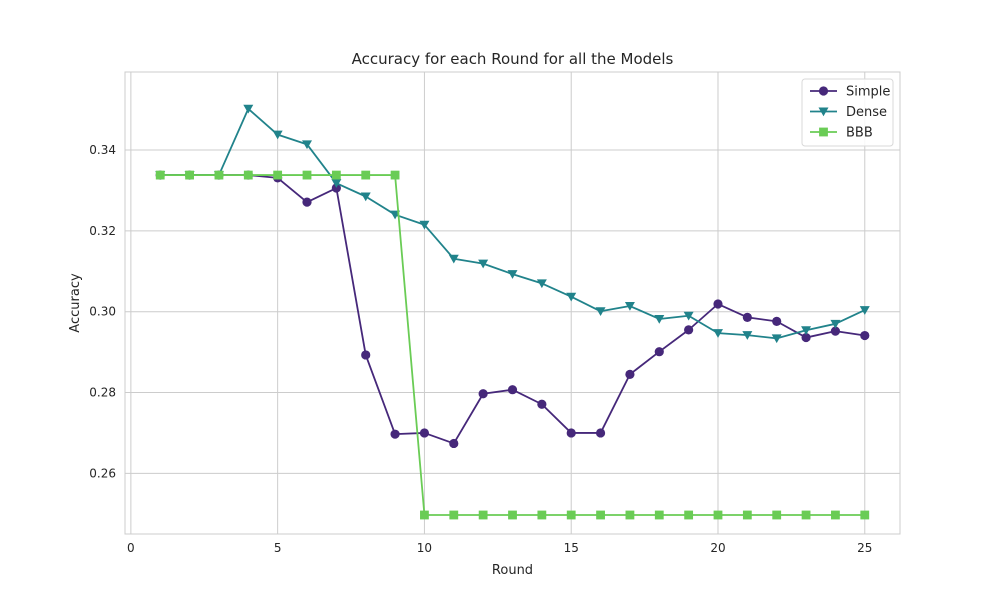 The width and height of the screenshot is (1000, 600). Describe the element at coordinates (131, 548) in the screenshot. I see `x-tick-label: 0` at that location.